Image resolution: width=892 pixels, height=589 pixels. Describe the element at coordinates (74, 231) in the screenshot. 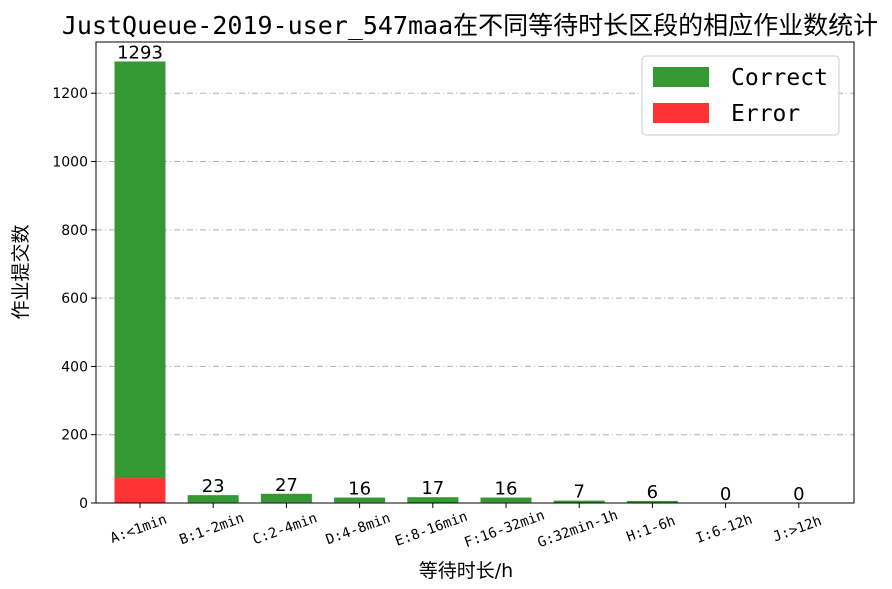

I see `y-tick-label: 800` at that location.